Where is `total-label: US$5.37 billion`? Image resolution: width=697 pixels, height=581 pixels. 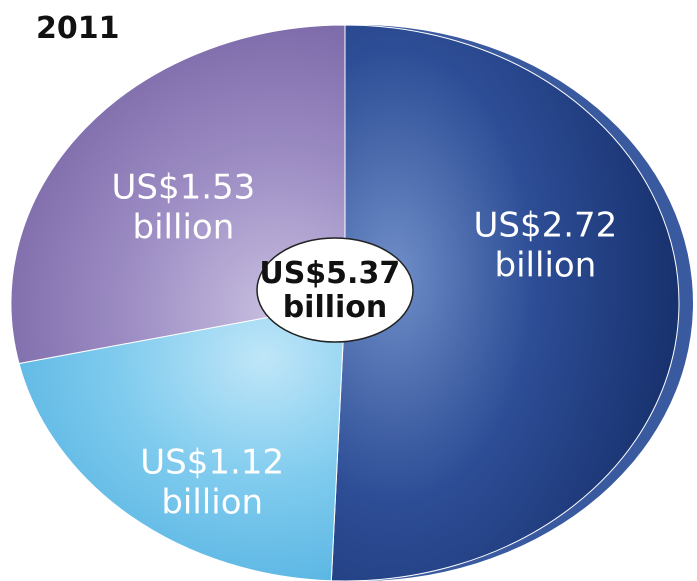 total-label: US$5.37 billion is located at coordinates (334, 290).